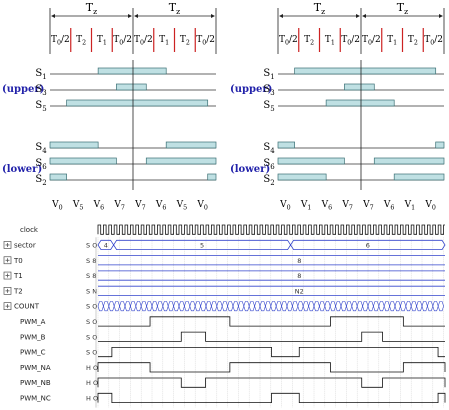  I want to click on signal-label: PWM_A, so click(33, 322).